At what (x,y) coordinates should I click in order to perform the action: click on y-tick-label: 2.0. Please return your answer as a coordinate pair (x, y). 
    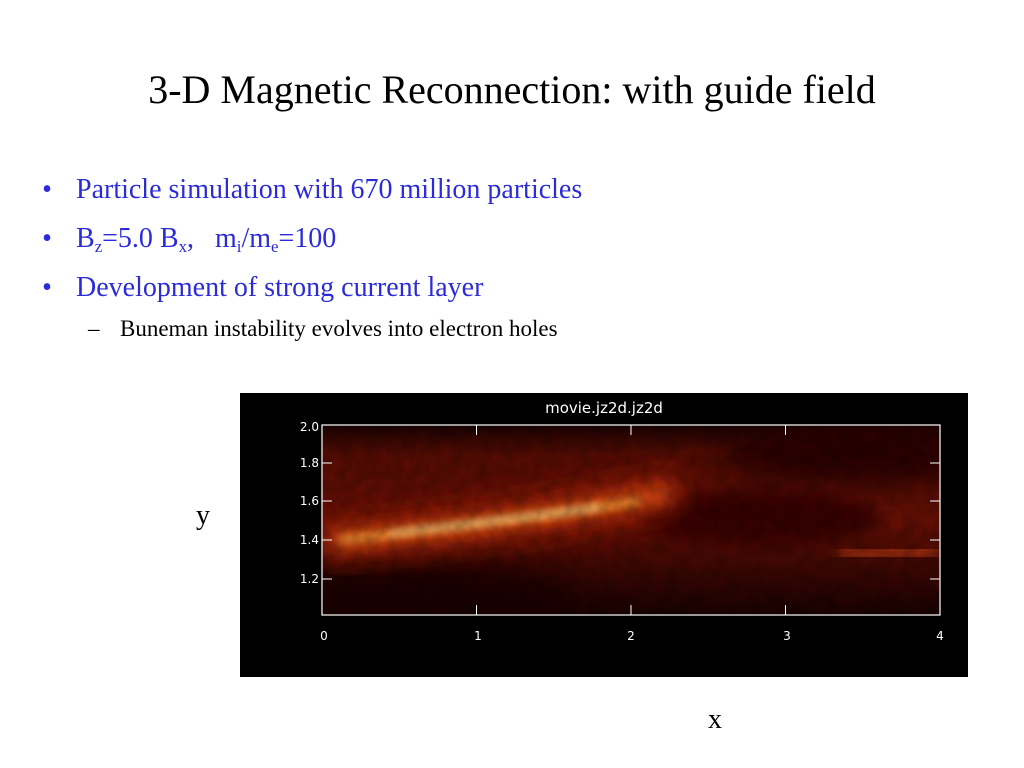
    Looking at the image, I should click on (309, 427).